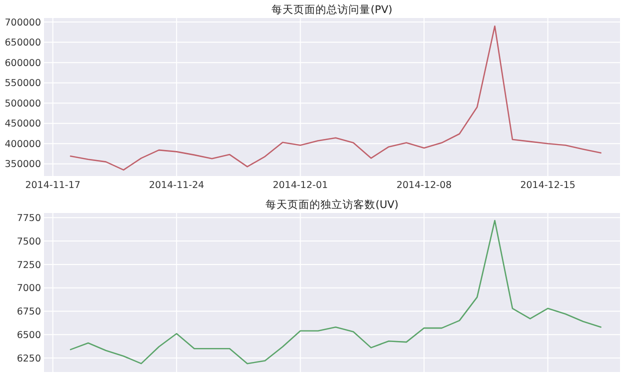  I want to click on y-tick-label: 6500, so click(28, 335).